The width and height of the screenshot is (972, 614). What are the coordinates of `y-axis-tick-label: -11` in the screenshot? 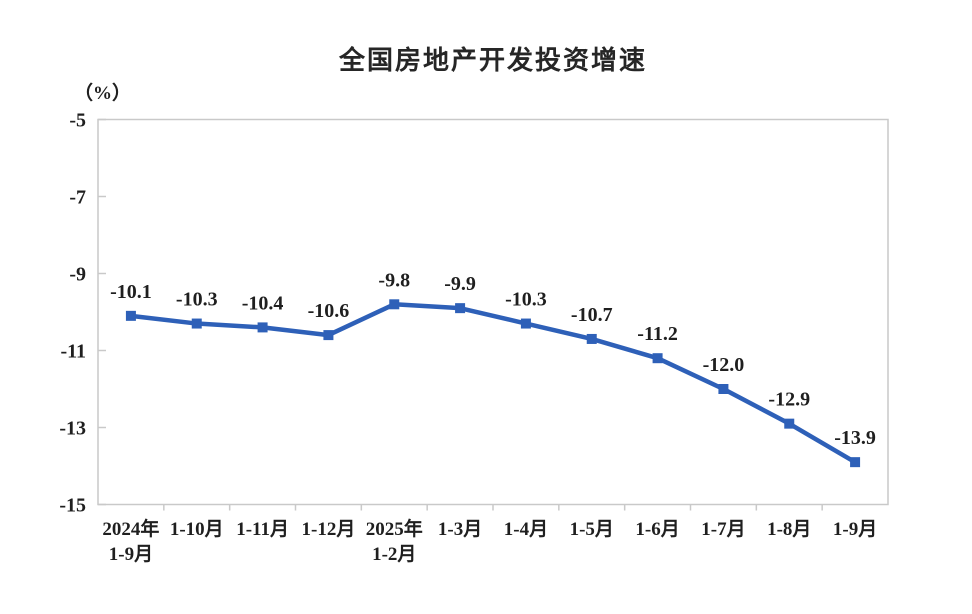 It's located at (73, 352).